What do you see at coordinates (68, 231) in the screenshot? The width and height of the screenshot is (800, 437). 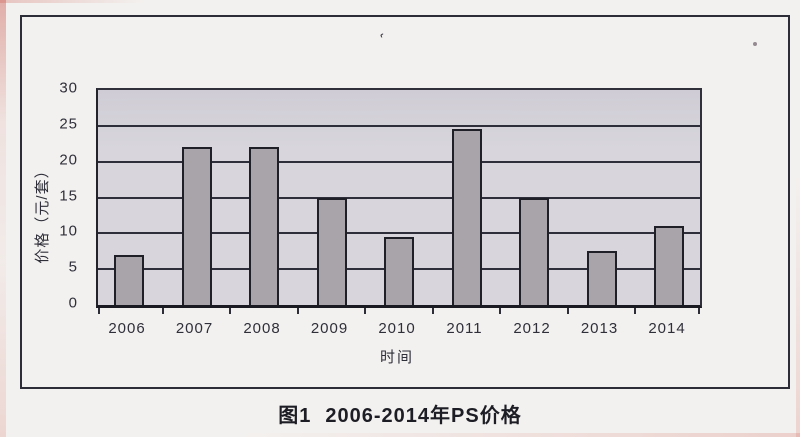 I see `y-tick-label: 10` at bounding box center [68, 231].